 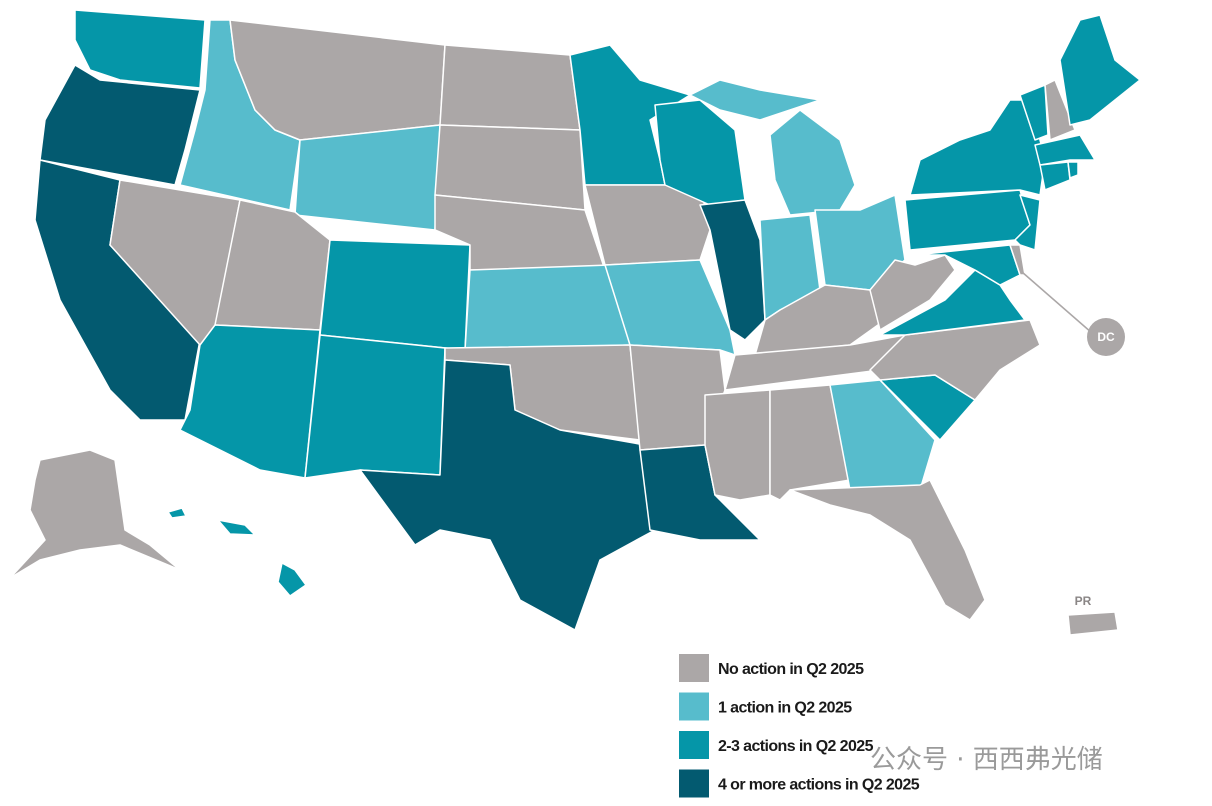 I want to click on watermark: 公众号 · 西西弗光储, so click(x=986, y=760).